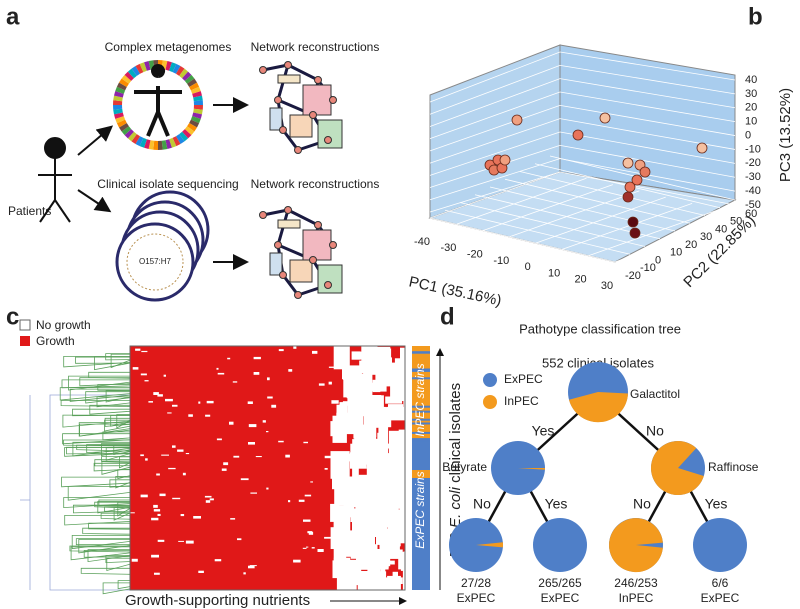 This screenshot has width=800, height=609. Describe the element at coordinates (655, 394) in the screenshot. I see `feature-label: Galactitol` at that location.